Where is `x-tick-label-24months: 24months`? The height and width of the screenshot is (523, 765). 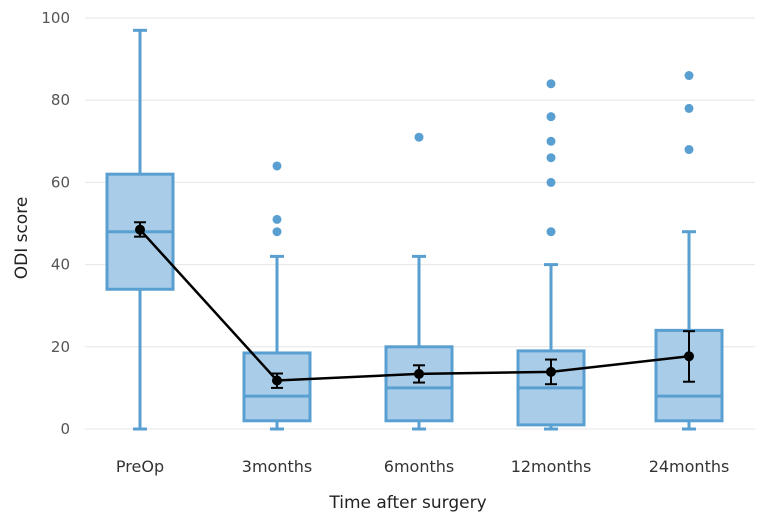
x-tick-label-24months: 24months is located at coordinates (689, 466).